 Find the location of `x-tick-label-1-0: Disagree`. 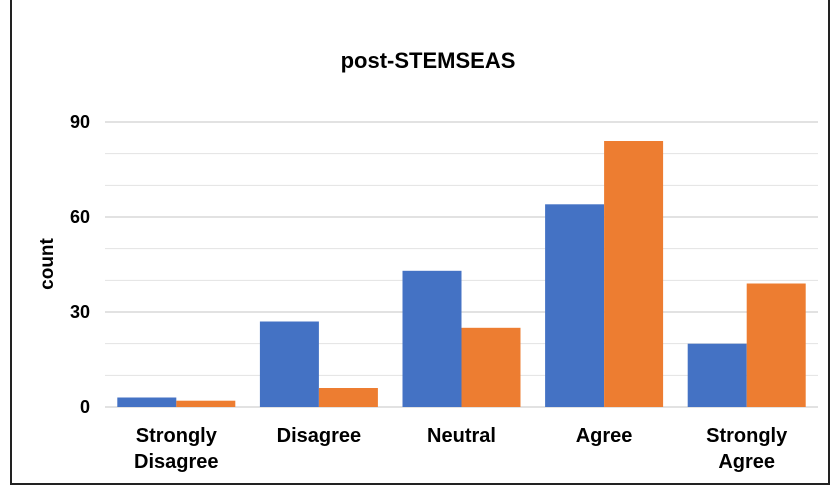

x-tick-label-1-0: Disagree is located at coordinates (319, 436).